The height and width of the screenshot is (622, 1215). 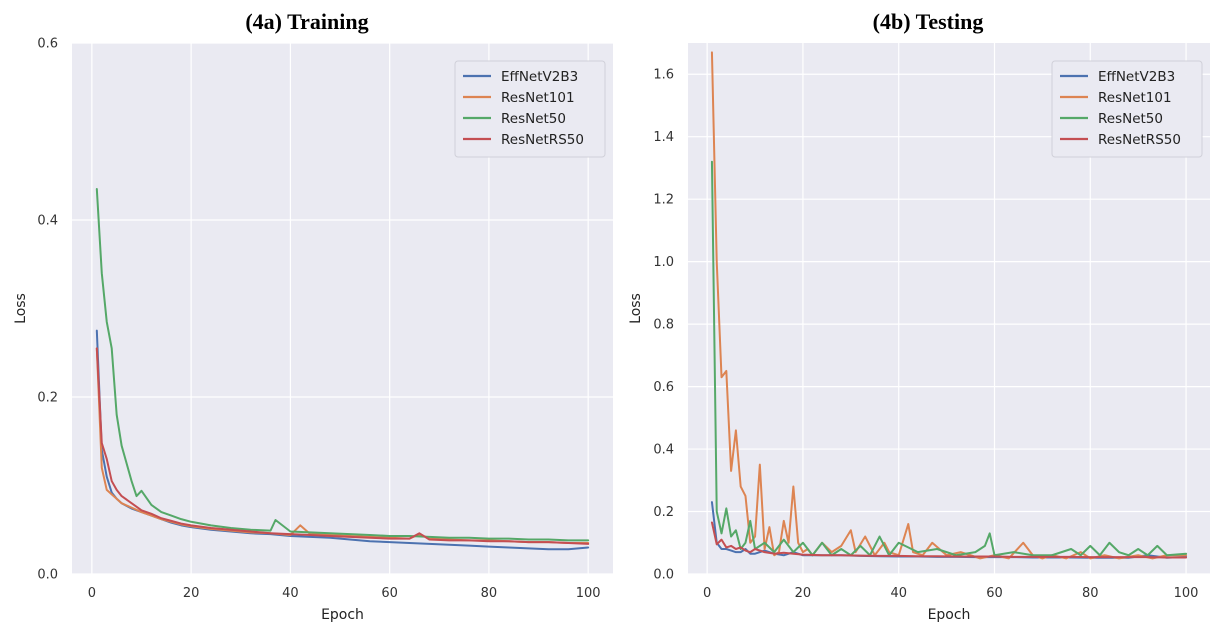 I want to click on y-tick-label: 1.6, so click(x=663, y=75).